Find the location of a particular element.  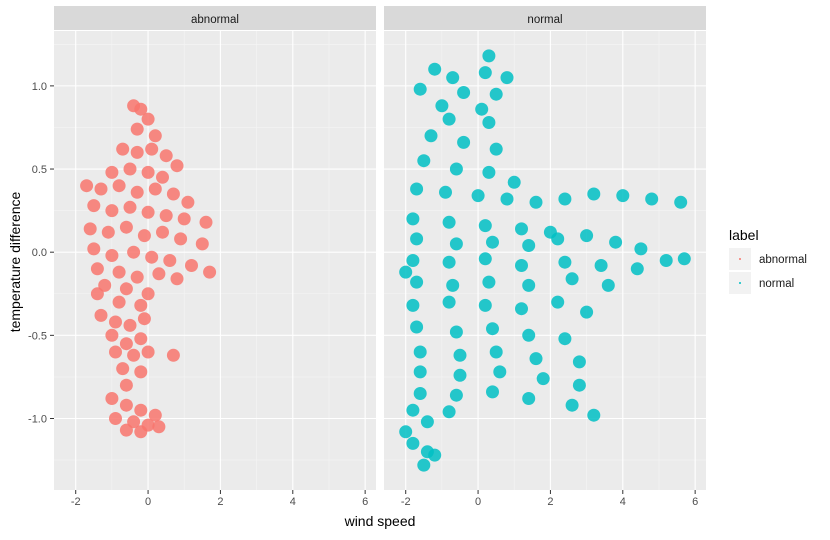

series-abnormal is located at coordinates (148, 269).